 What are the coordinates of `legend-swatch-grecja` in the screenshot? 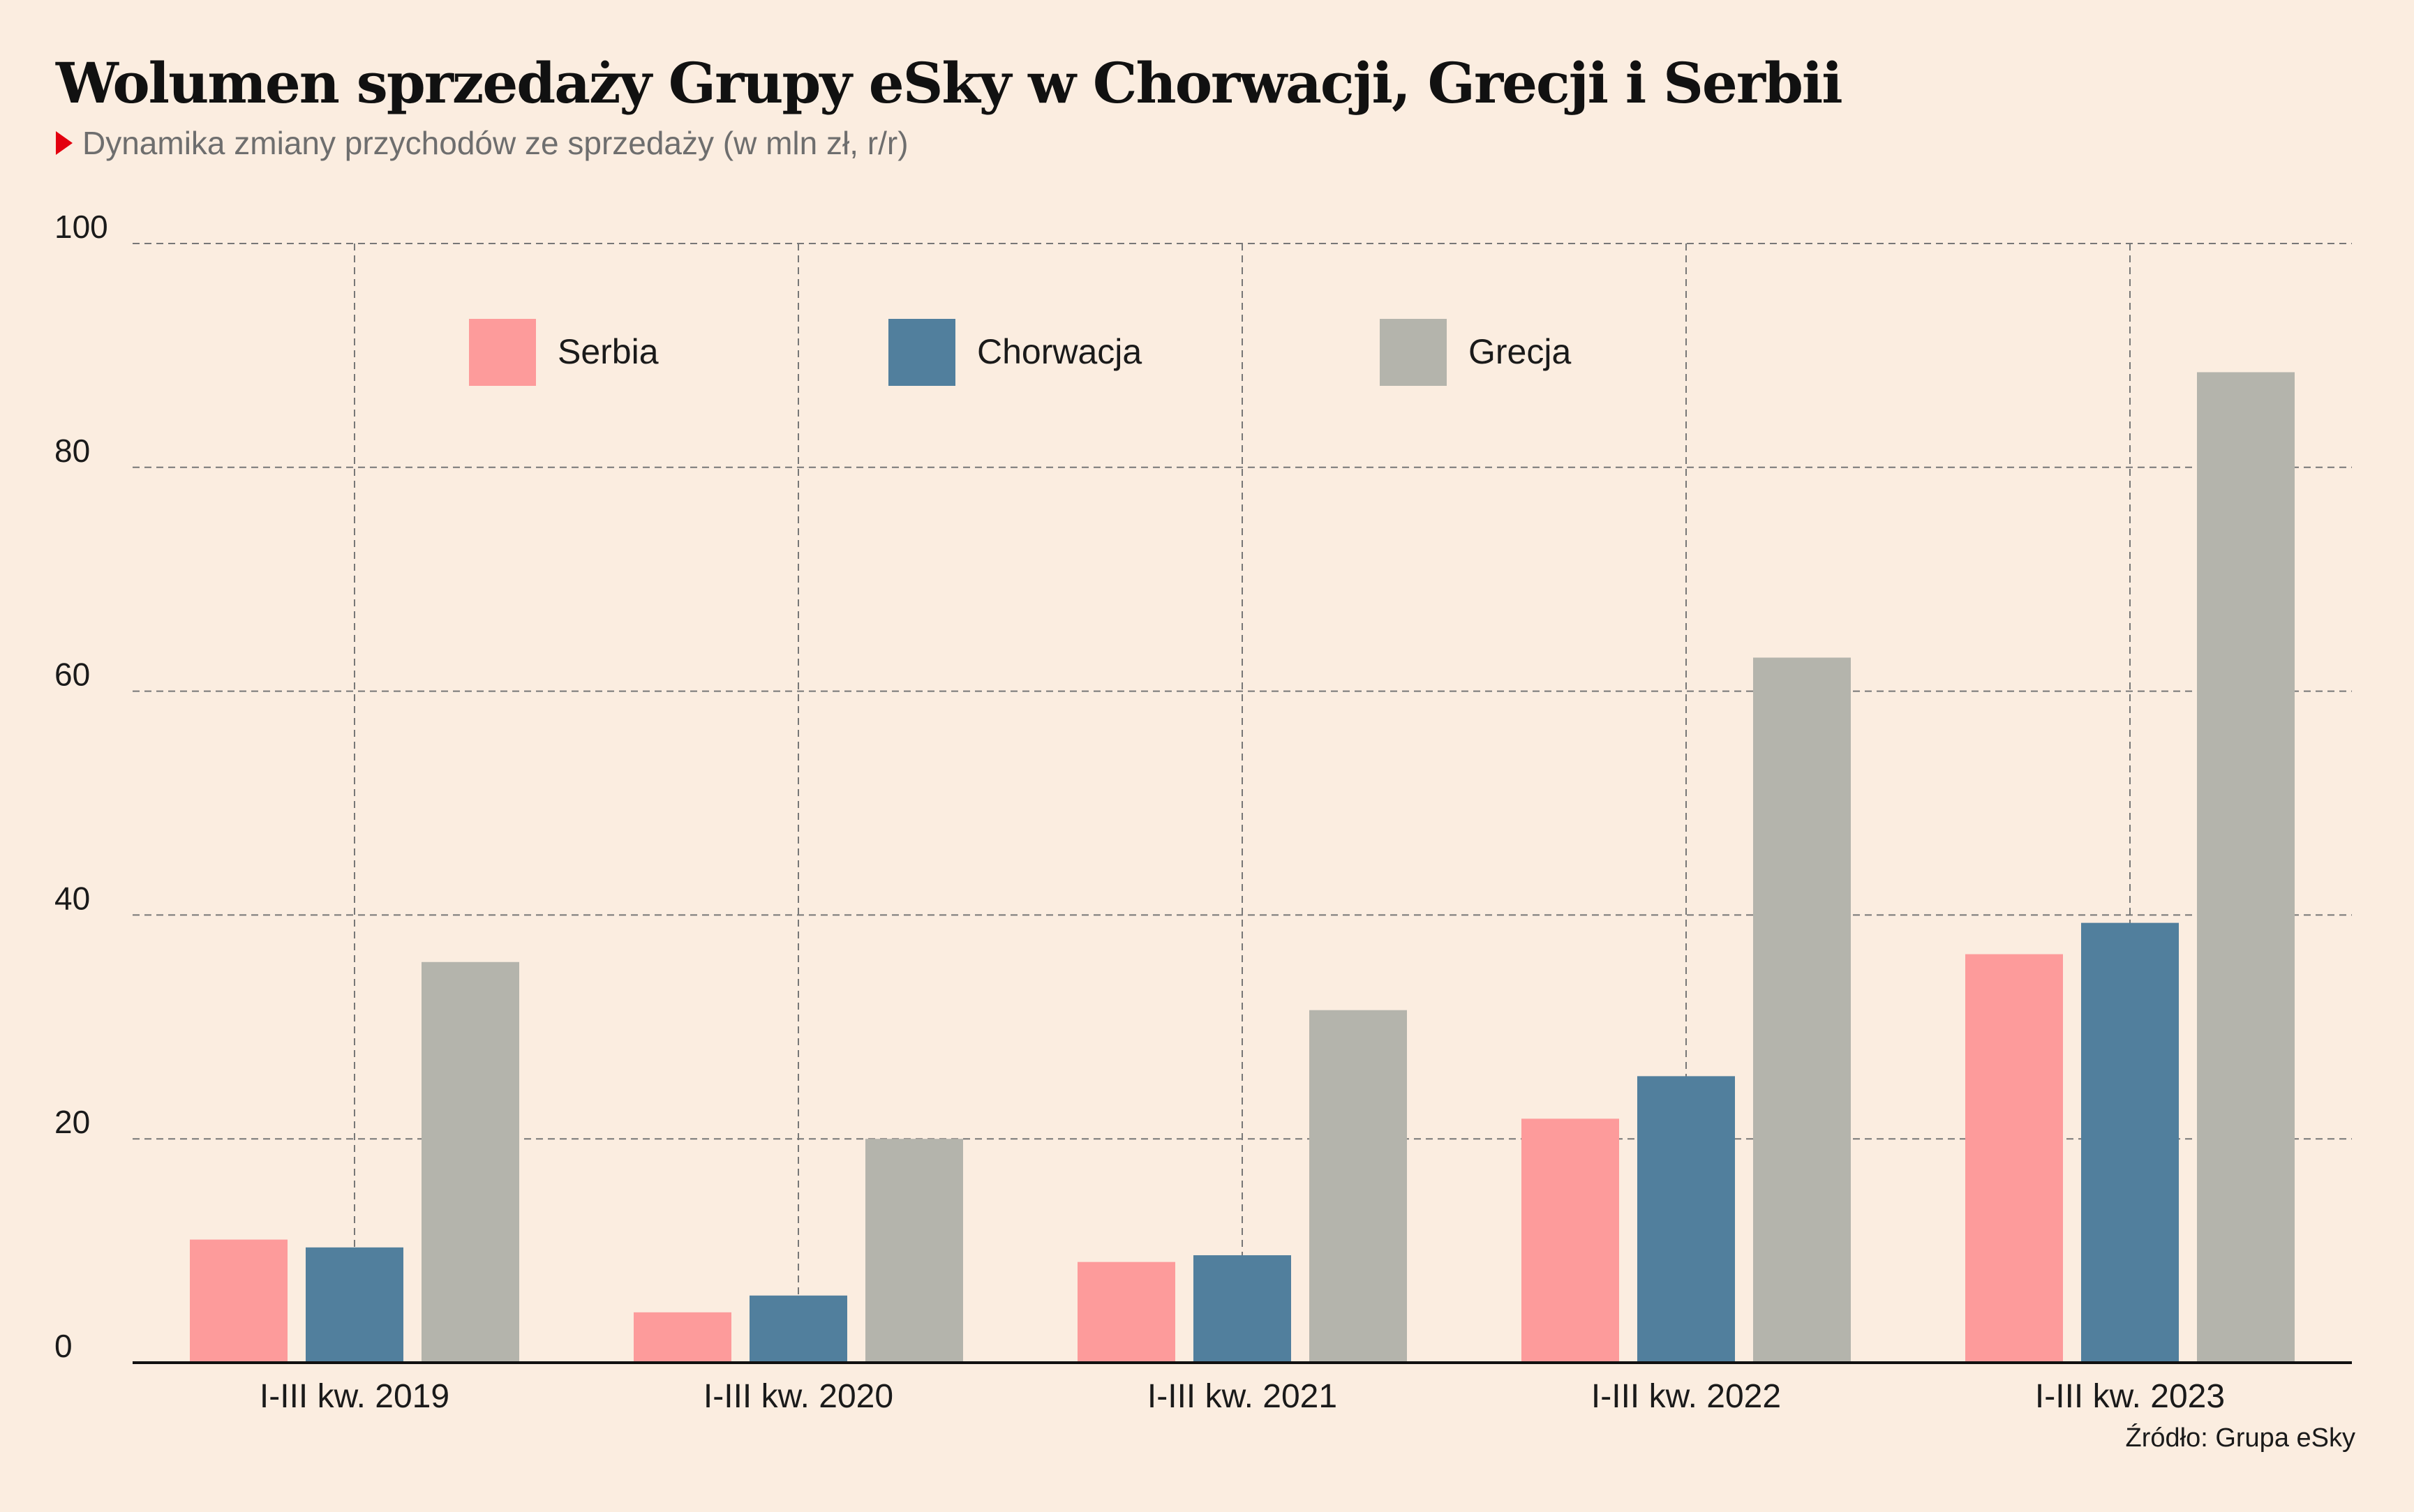 It's located at (1414, 352).